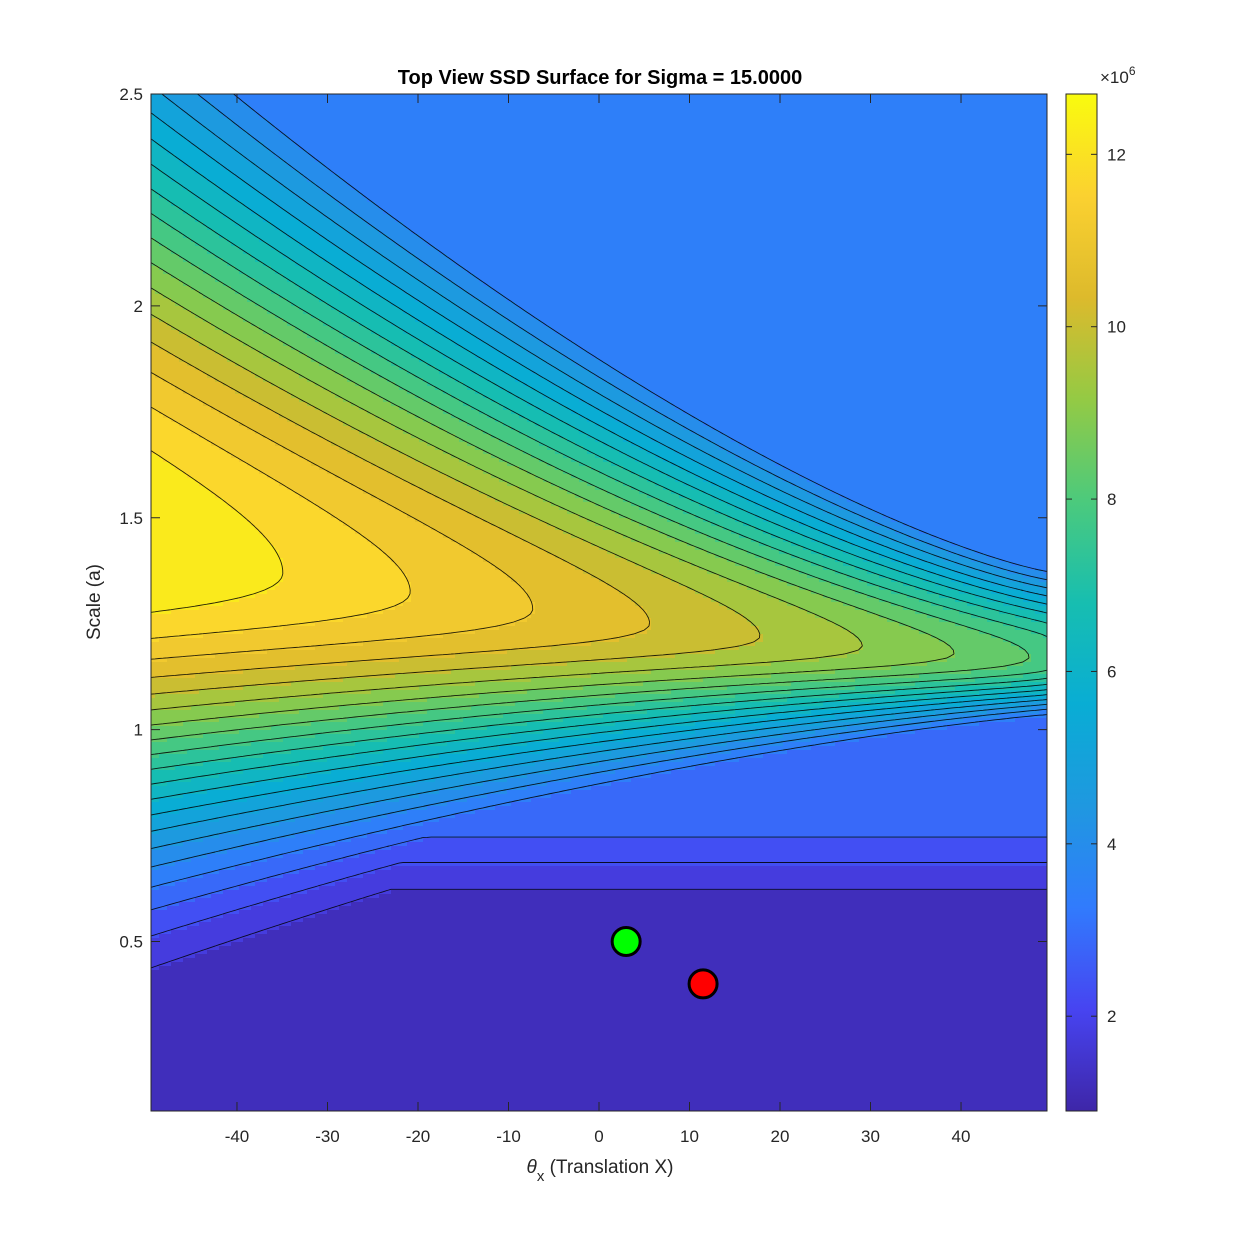 This screenshot has height=1255, width=1250. Describe the element at coordinates (1111, 671) in the screenshot. I see `colorbar-tick-label: 6` at that location.